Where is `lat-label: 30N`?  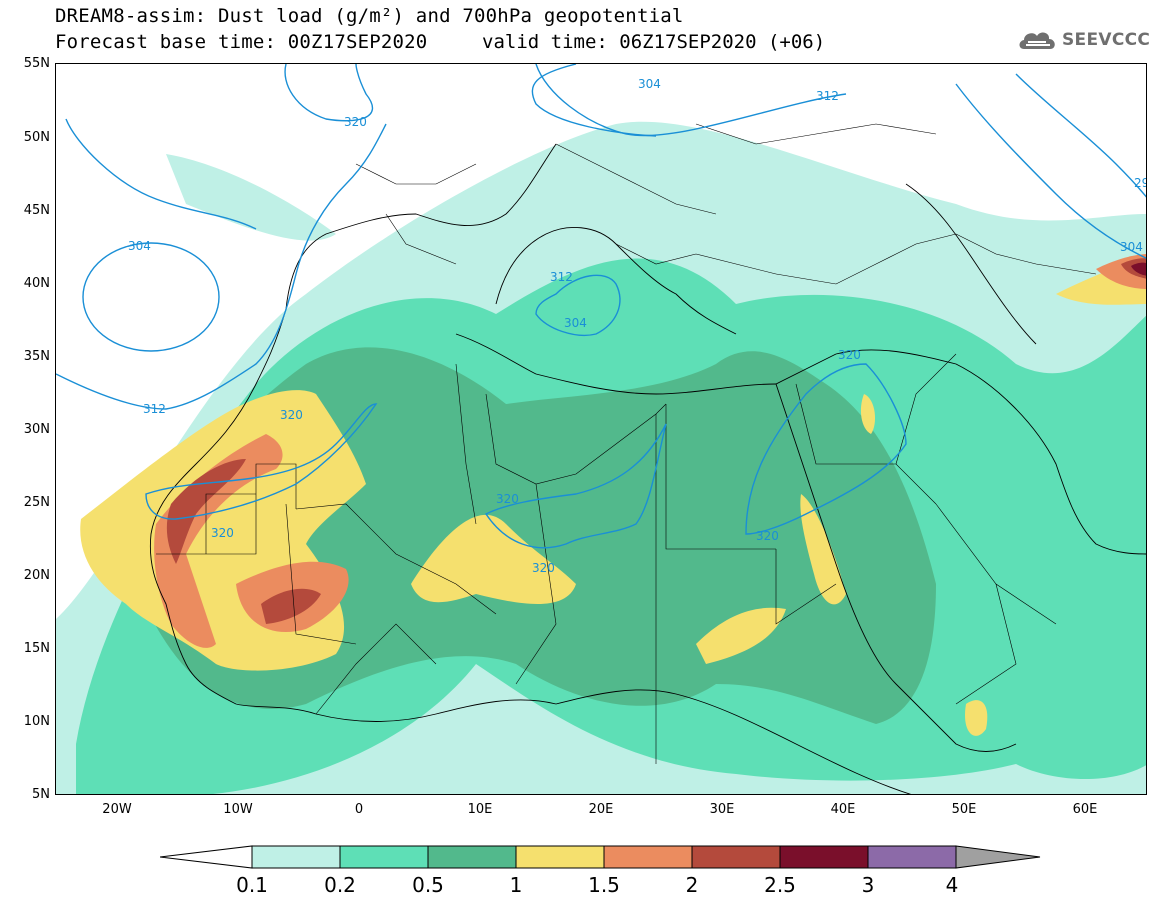
lat-label: 30N is located at coordinates (36, 429).